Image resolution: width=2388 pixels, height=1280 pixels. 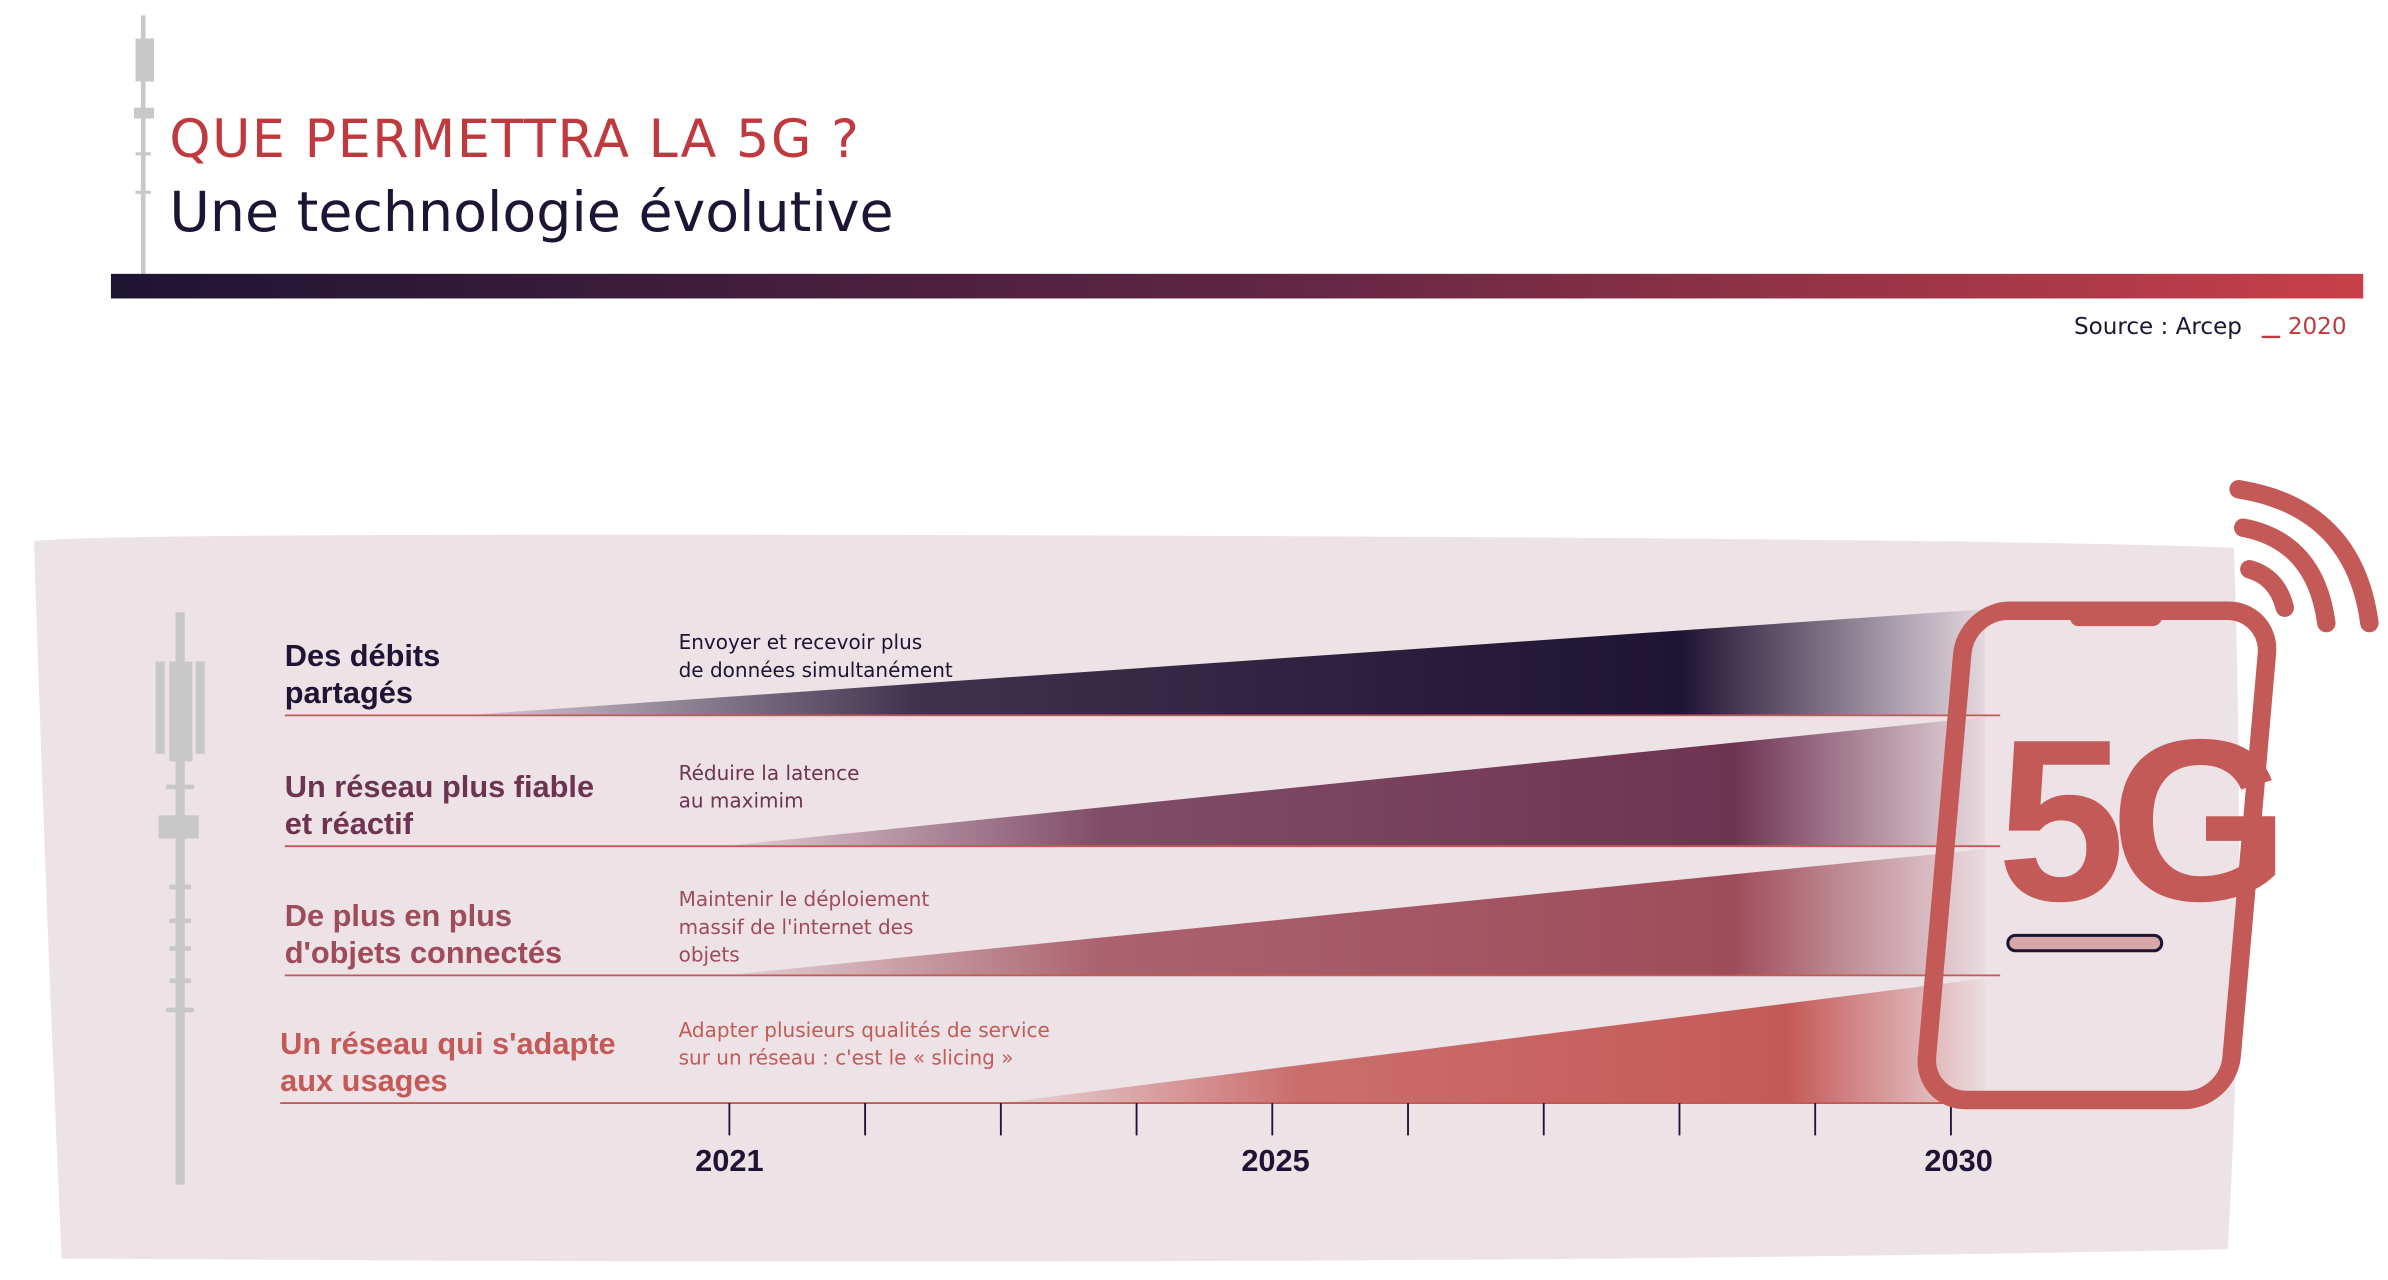 What do you see at coordinates (398, 915) in the screenshot?
I see `row-label: De plus en plus` at bounding box center [398, 915].